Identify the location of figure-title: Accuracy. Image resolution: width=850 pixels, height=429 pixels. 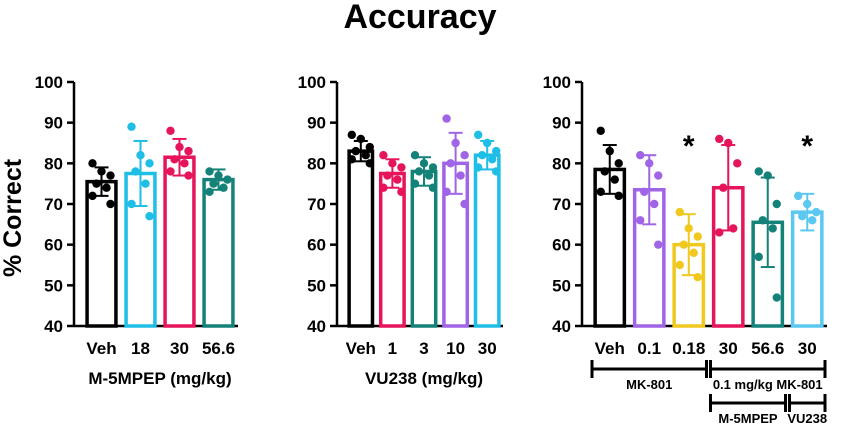
(419, 18).